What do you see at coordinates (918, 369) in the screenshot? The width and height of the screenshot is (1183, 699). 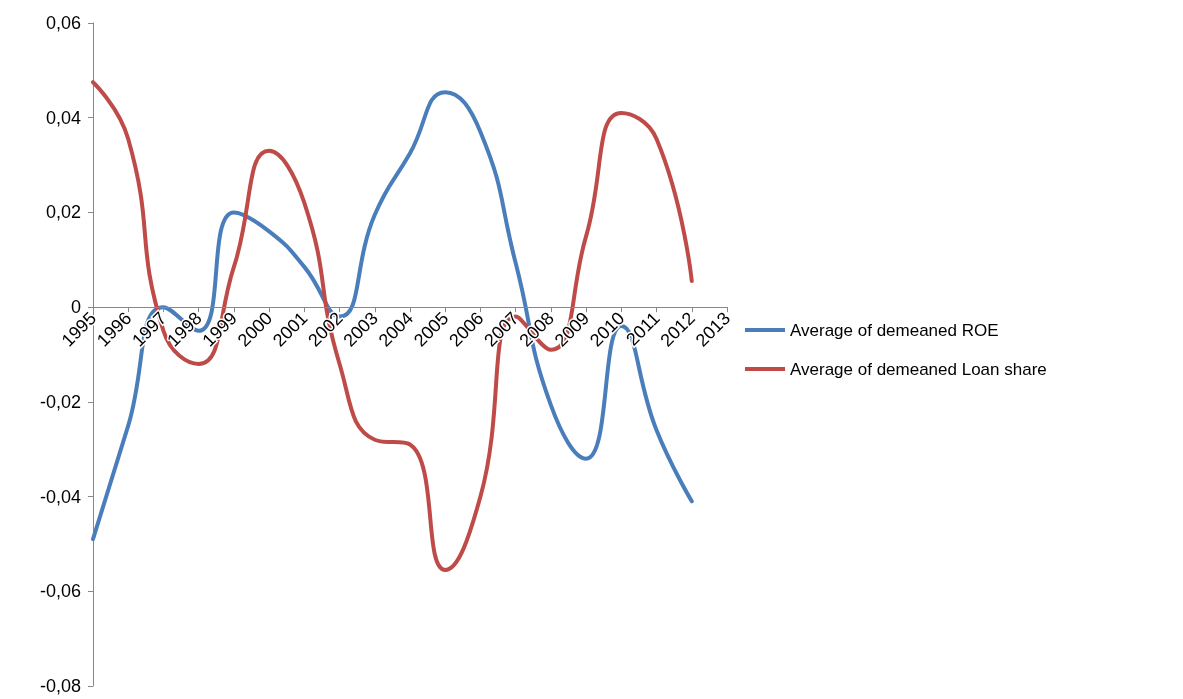 I see `legend-label: Average of demeaned Loan share` at bounding box center [918, 369].